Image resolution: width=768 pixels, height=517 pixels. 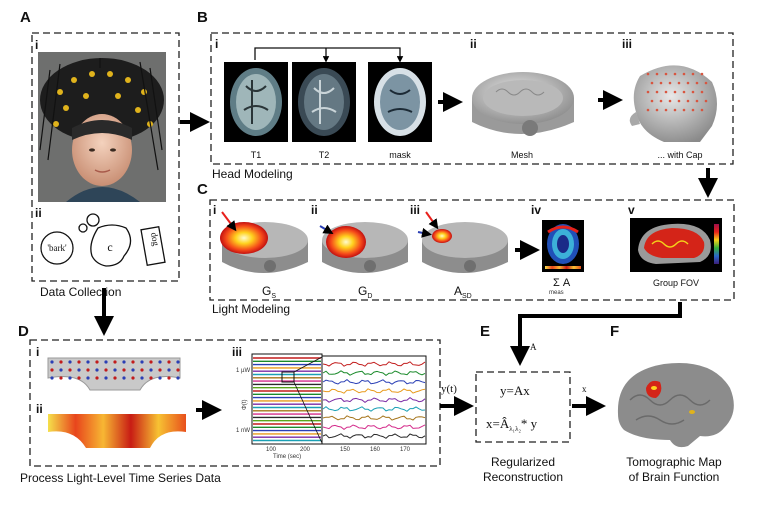 I want to click on panel-b-sub-iii: iii, so click(x=627, y=44).